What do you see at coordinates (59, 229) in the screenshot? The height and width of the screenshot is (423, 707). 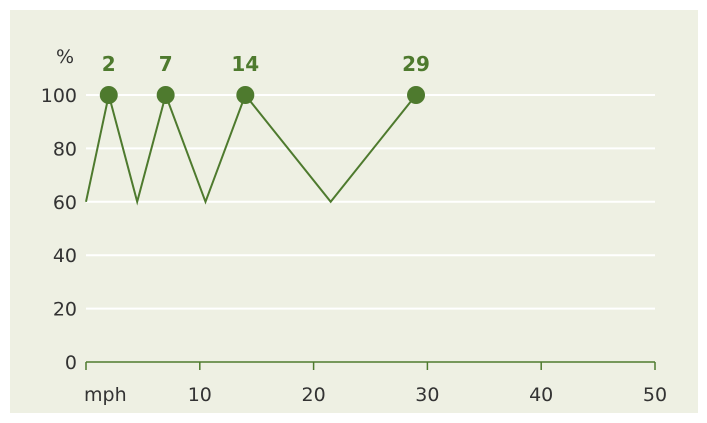 I see `y-axis-ticks: 0 20 40 60 80 100` at bounding box center [59, 229].